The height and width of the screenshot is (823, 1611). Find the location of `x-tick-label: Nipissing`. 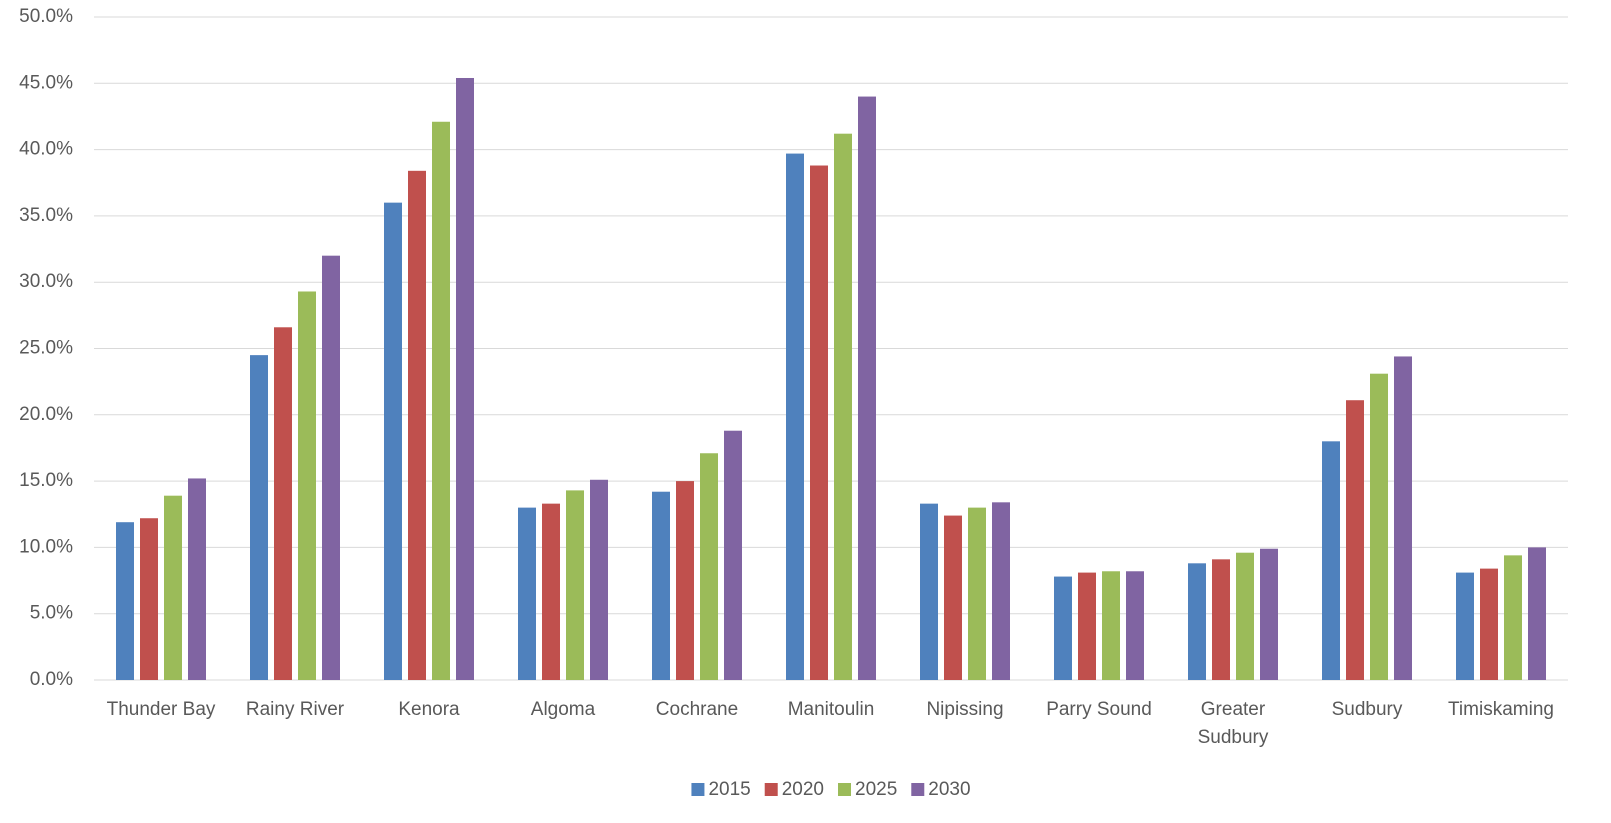

x-tick-label: Nipissing is located at coordinates (964, 709).